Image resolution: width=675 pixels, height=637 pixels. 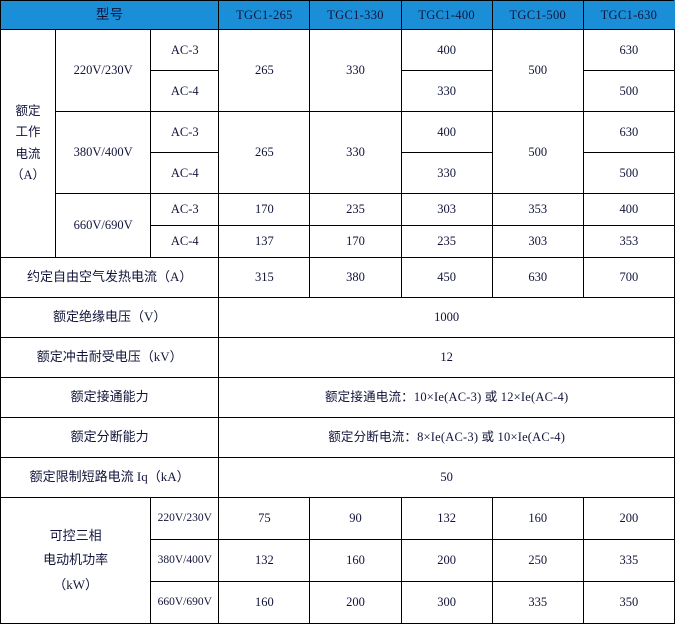 I want to click on voltage-group-380v: 380V/400V, so click(x=103, y=152).